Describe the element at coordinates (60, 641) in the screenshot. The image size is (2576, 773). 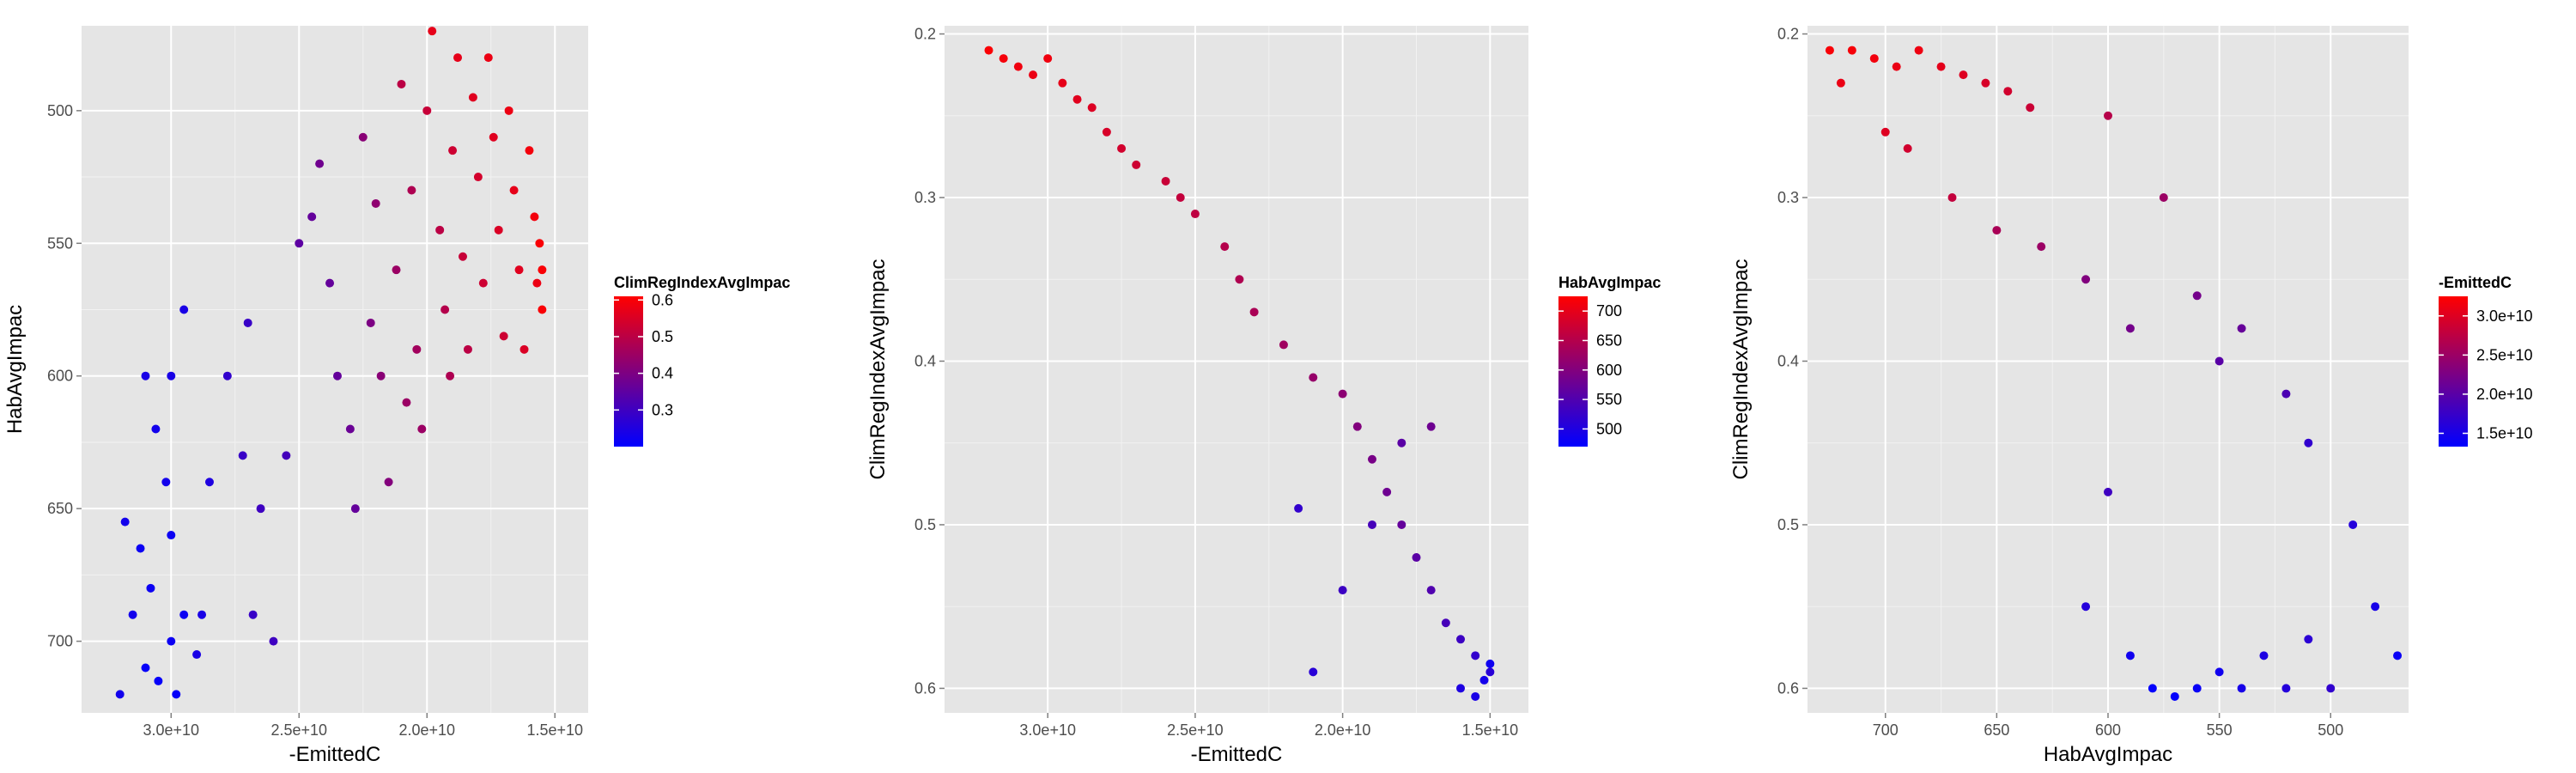
I see `y-tick-label: 700` at that location.